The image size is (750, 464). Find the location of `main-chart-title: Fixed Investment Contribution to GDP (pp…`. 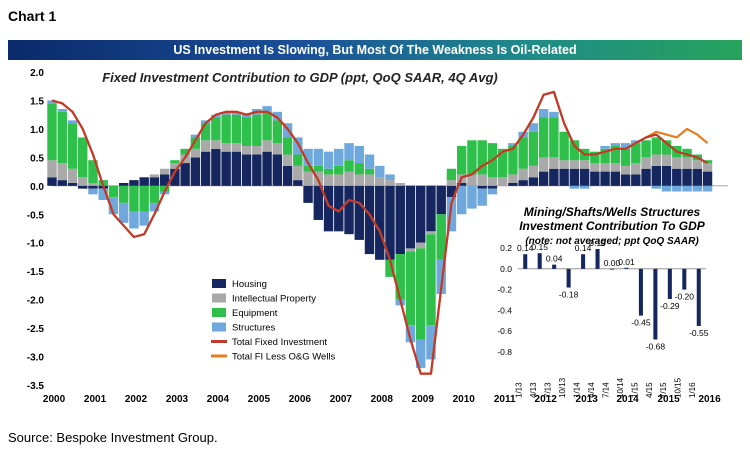

main-chart-title: Fixed Investment Contribution to GDP (pp… is located at coordinates (300, 77).